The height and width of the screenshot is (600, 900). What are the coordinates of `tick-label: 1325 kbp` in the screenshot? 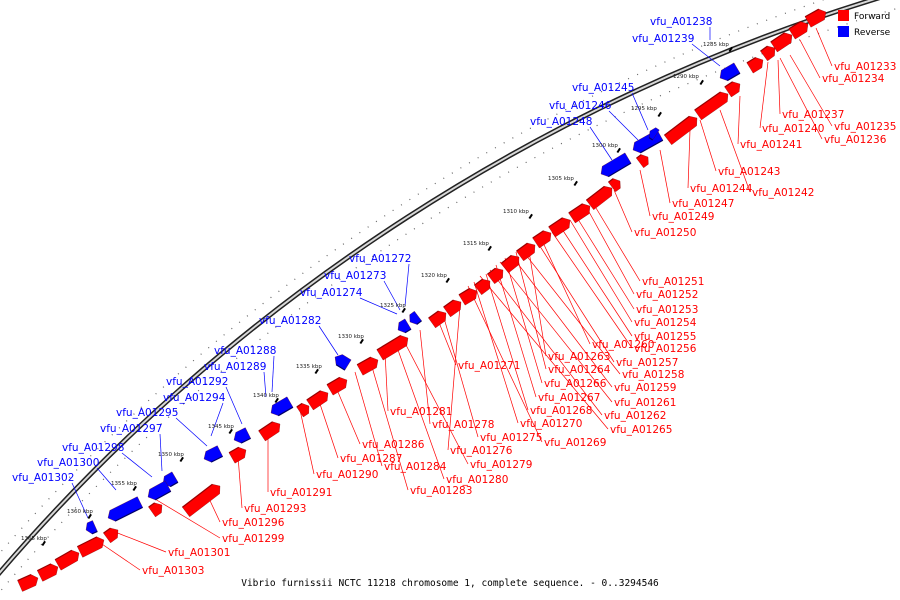 It's located at (393, 306).